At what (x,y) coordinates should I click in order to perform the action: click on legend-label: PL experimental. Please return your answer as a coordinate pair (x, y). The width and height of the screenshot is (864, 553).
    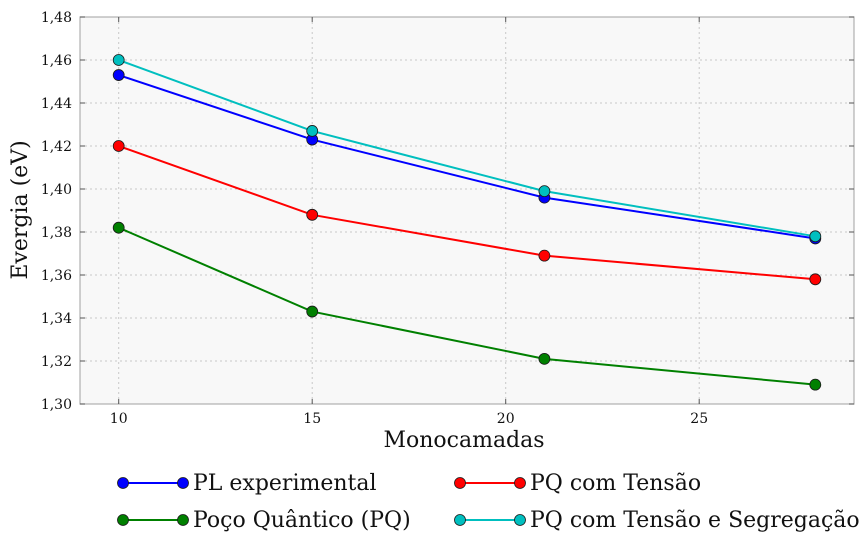
    Looking at the image, I should click on (285, 483).